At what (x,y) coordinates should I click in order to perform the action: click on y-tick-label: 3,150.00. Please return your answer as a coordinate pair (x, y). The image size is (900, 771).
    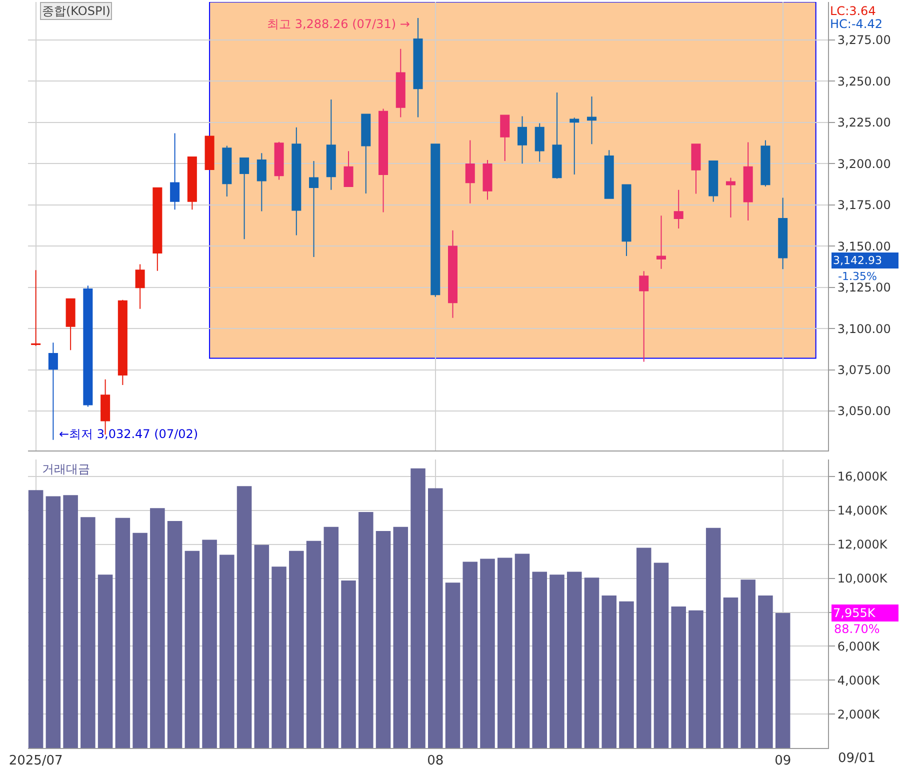
    Looking at the image, I should click on (864, 246).